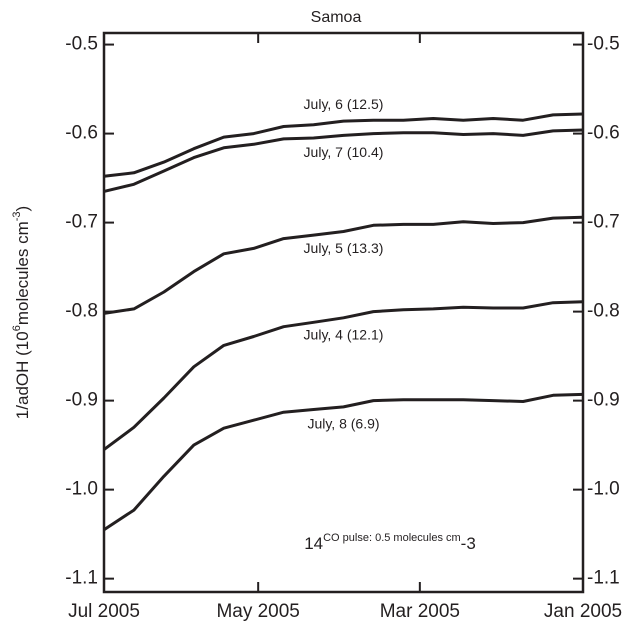 The width and height of the screenshot is (636, 636). What do you see at coordinates (603, 44) in the screenshot?
I see `y2-tick-label: -0.5` at bounding box center [603, 44].